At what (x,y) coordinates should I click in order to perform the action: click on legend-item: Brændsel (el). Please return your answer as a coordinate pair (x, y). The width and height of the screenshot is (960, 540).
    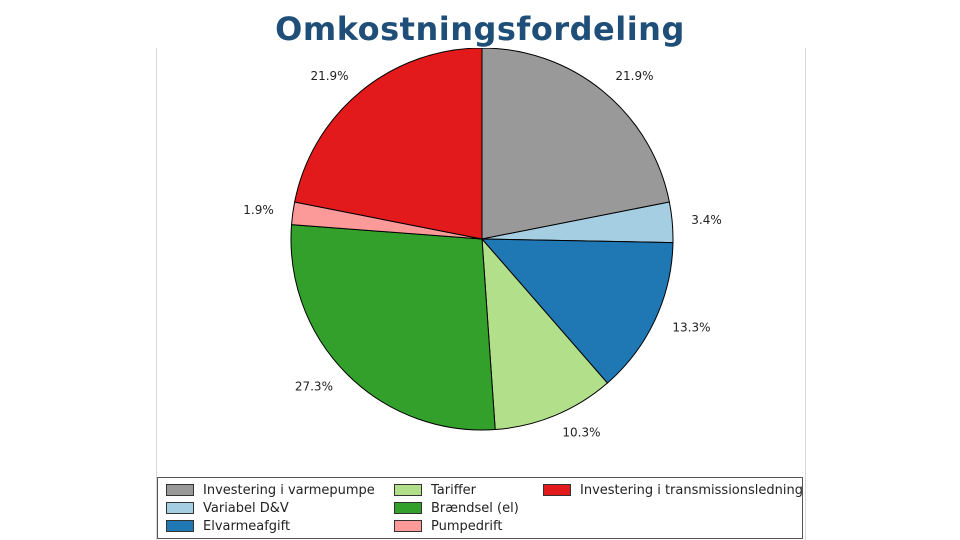
    Looking at the image, I should click on (456, 508).